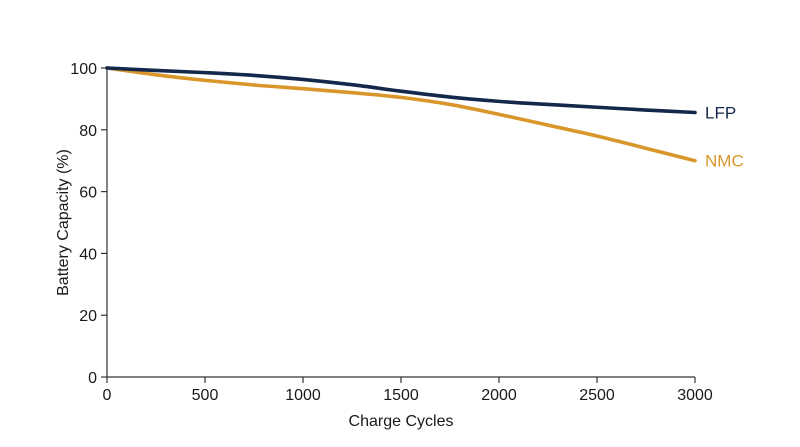  Describe the element at coordinates (695, 395) in the screenshot. I see `x-tick-label: 3000` at that location.